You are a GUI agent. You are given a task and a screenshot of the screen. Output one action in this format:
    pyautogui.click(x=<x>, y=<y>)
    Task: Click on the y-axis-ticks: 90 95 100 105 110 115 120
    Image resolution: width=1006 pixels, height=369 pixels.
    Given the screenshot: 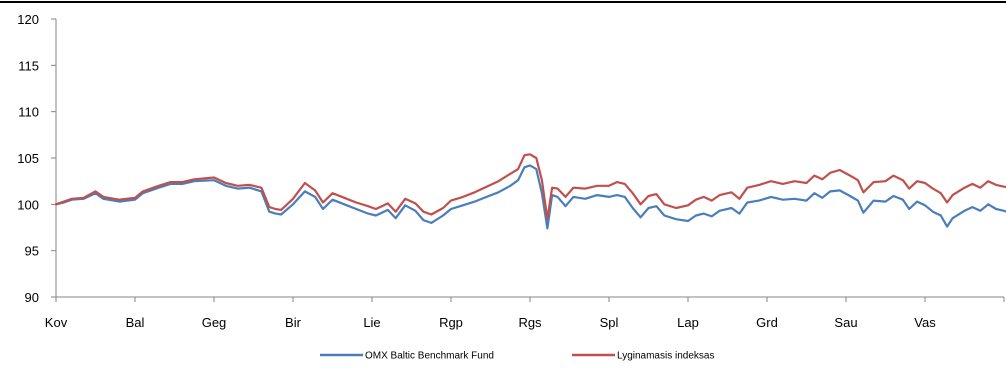 What is the action you would take?
    pyautogui.click(x=36, y=158)
    